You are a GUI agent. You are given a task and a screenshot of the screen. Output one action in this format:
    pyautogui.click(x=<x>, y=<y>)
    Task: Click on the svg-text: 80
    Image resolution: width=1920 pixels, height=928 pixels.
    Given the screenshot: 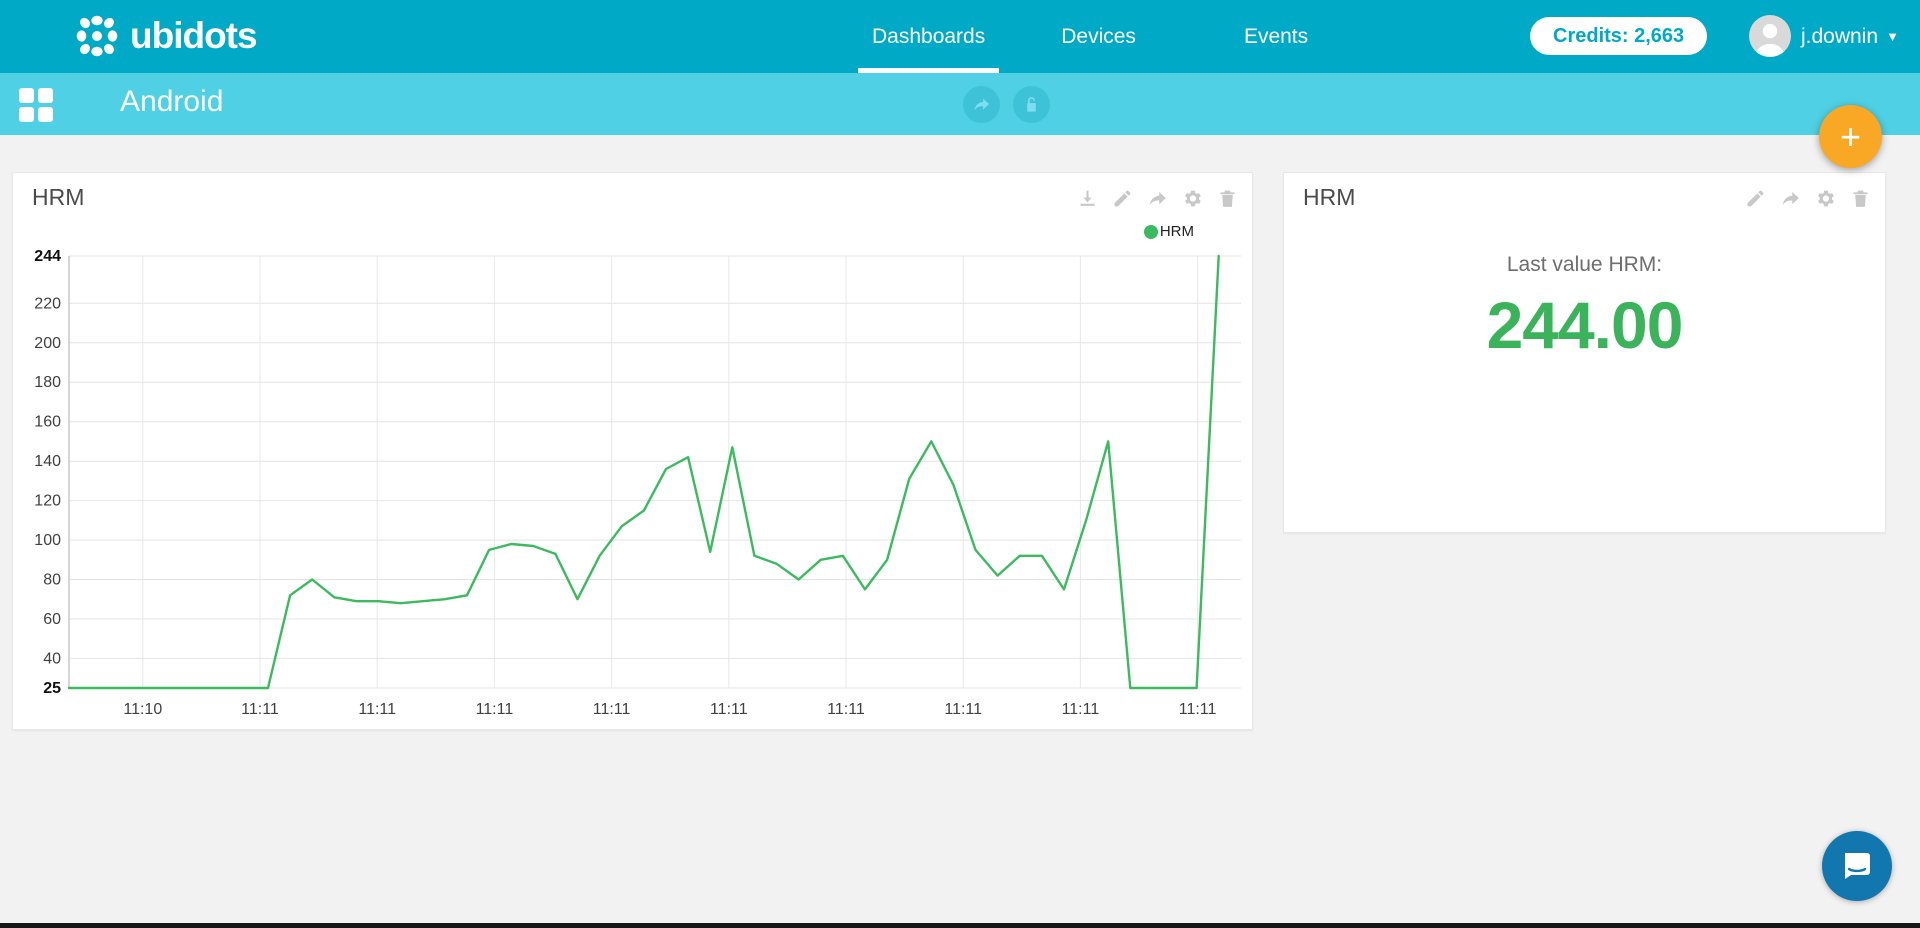 What is the action you would take?
    pyautogui.click(x=52, y=580)
    